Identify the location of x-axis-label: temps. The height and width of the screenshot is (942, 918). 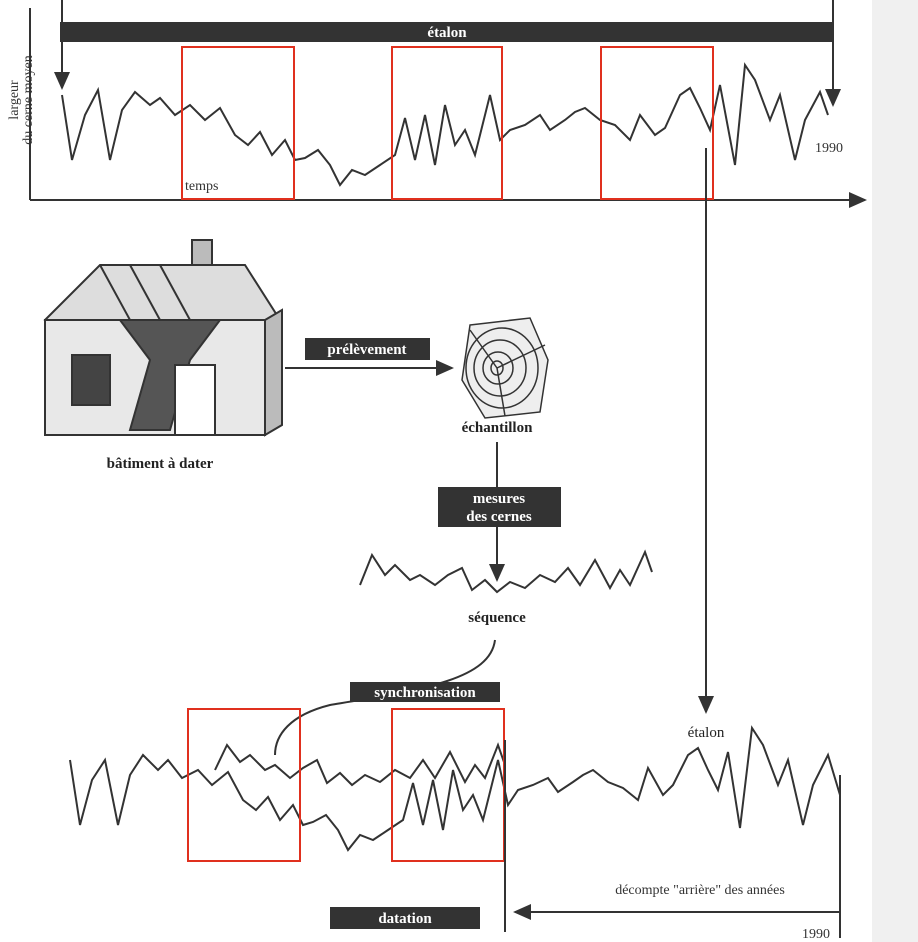
(201, 186).